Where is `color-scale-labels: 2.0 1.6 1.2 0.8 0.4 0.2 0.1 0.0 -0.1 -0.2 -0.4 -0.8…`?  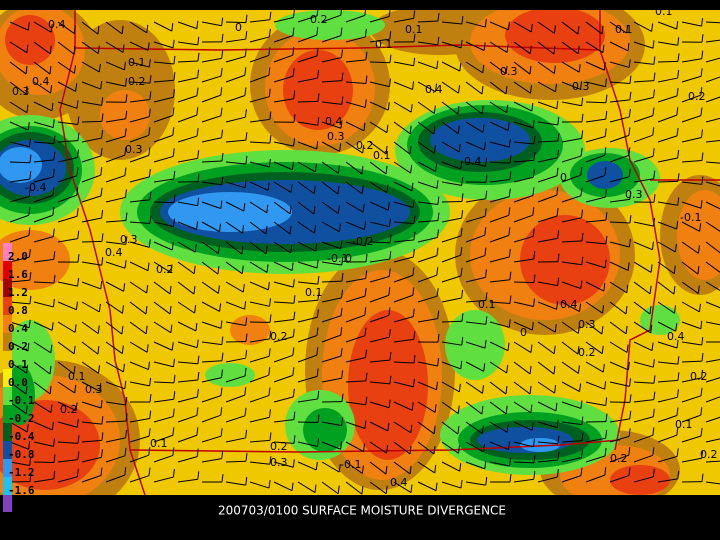 color-scale-labels: 2.0 1.6 1.2 0.8 0.4 0.2 0.1 0.0 -0.1 -0.2 -0.4 -0.8… is located at coordinates (21, 373).